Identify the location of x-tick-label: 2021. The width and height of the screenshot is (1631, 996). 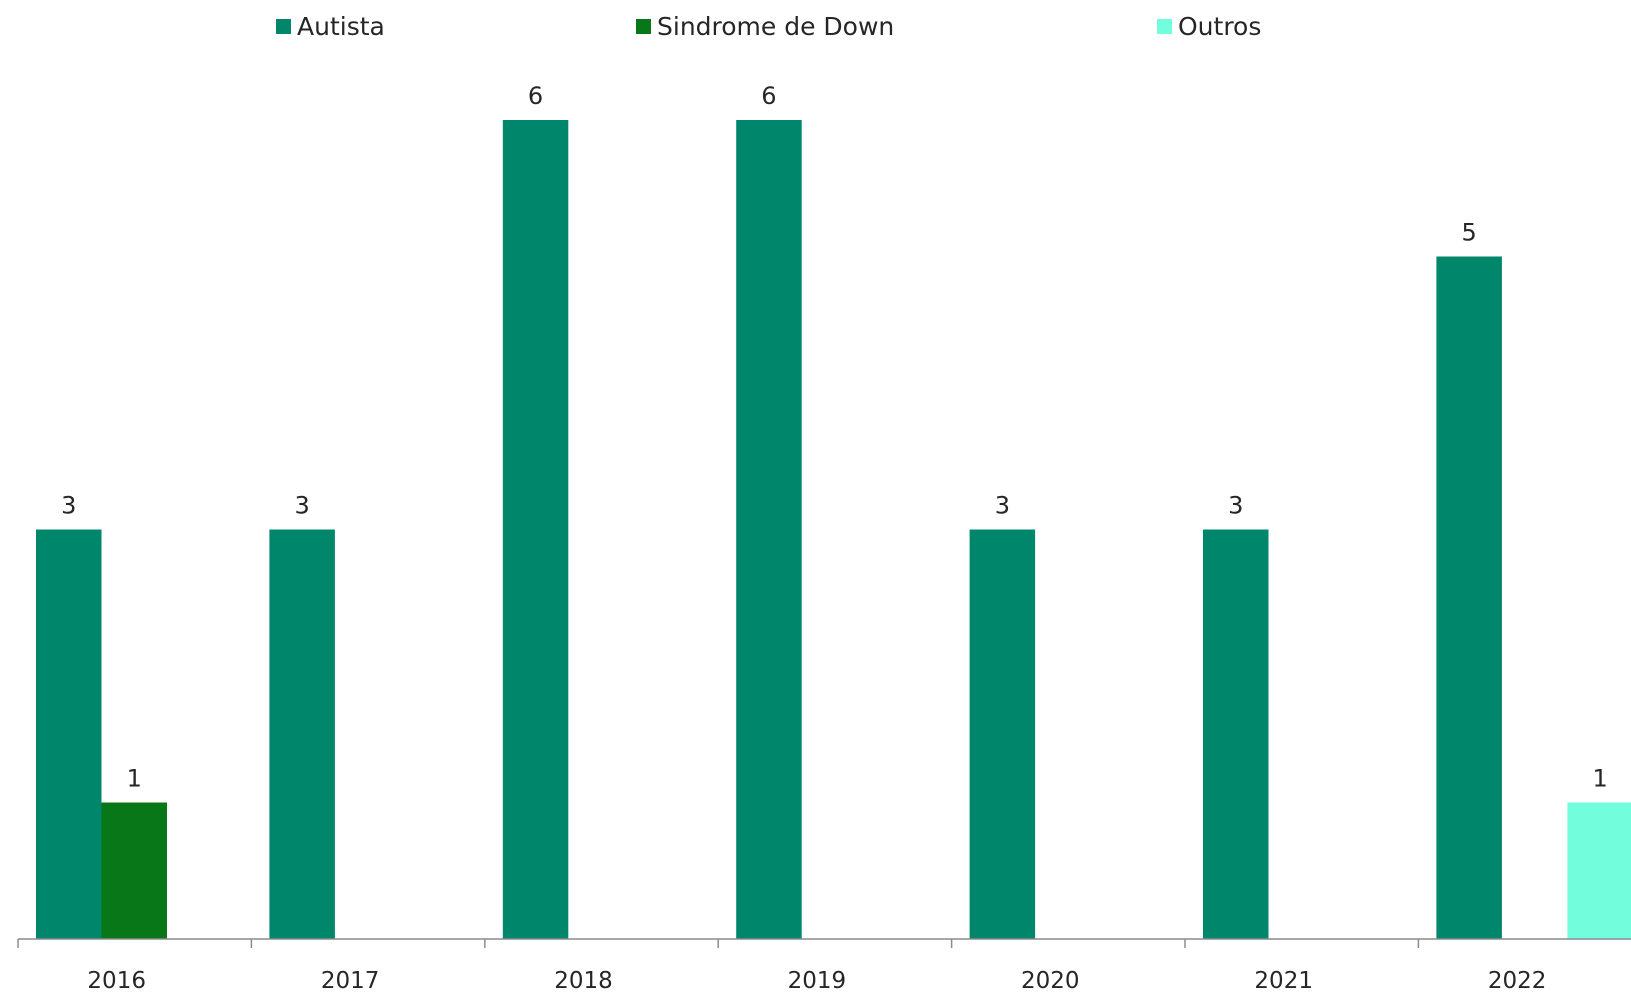
(1283, 980).